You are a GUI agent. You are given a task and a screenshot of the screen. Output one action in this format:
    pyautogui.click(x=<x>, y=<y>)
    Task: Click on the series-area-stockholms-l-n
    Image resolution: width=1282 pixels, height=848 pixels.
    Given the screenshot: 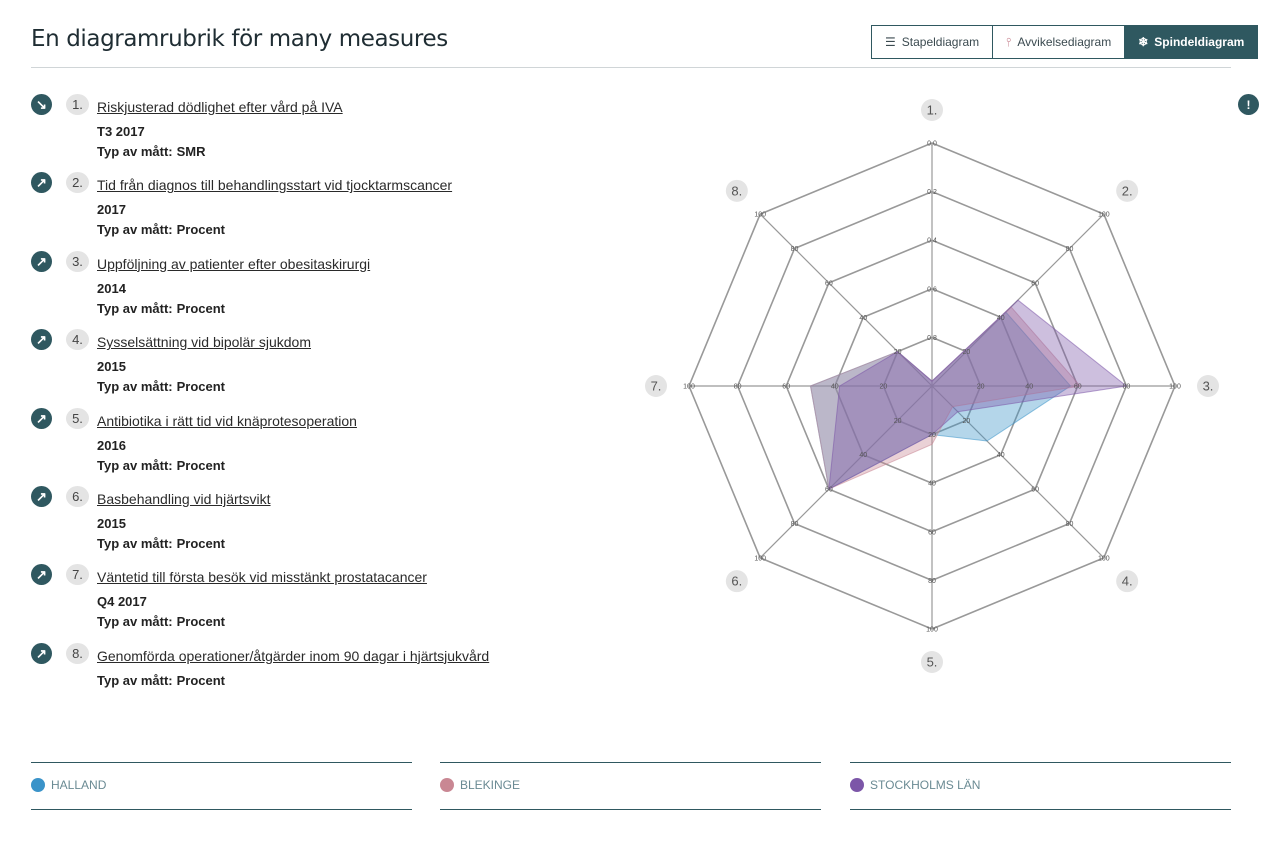 What is the action you would take?
    pyautogui.click(x=978, y=394)
    